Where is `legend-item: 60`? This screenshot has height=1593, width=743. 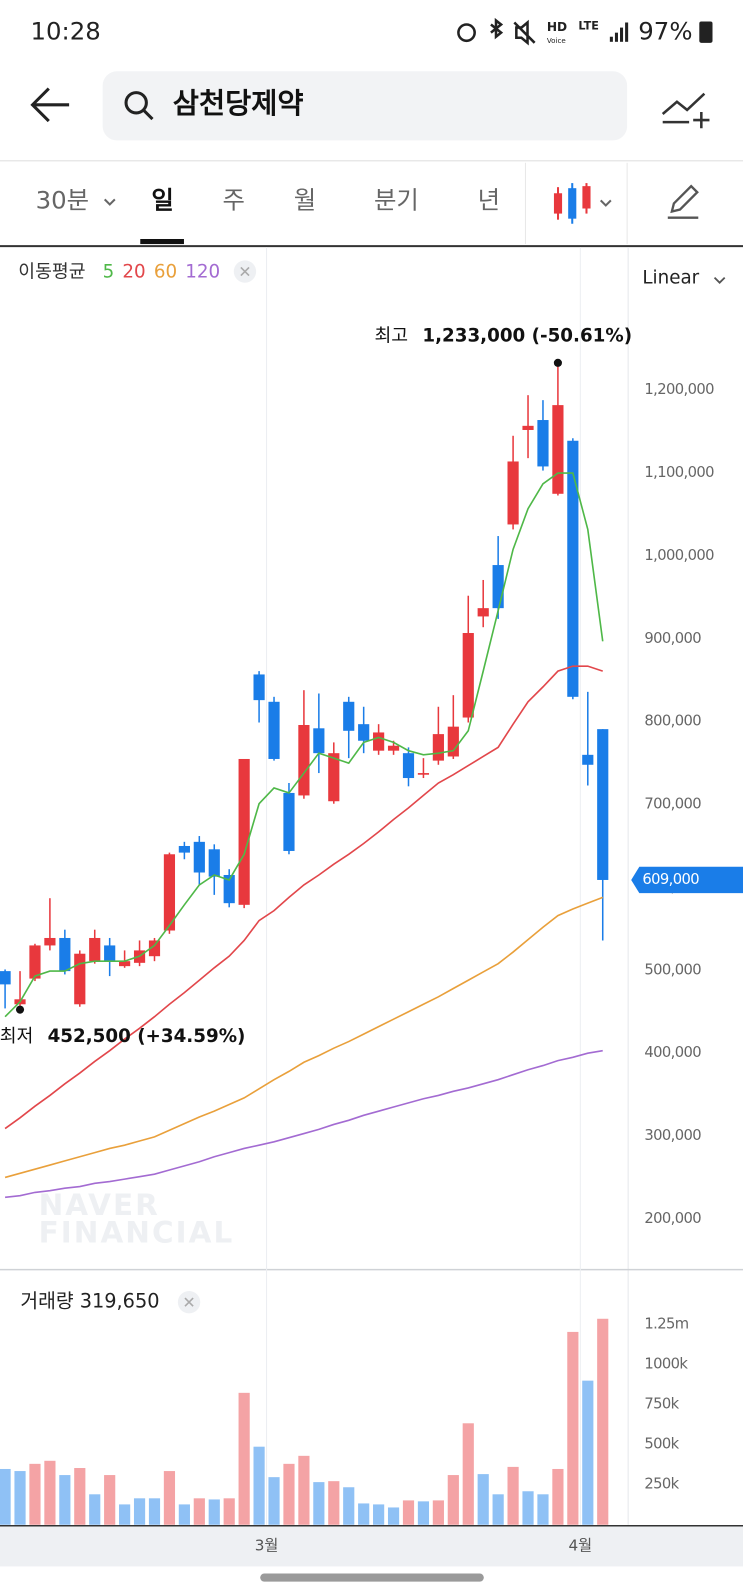 legend-item: 60 is located at coordinates (165, 272).